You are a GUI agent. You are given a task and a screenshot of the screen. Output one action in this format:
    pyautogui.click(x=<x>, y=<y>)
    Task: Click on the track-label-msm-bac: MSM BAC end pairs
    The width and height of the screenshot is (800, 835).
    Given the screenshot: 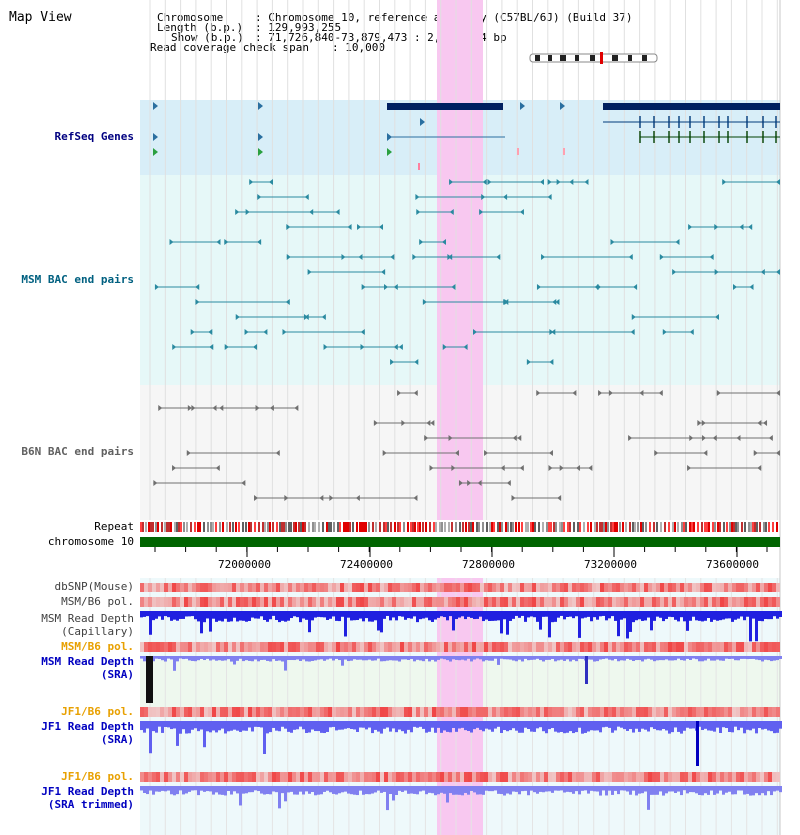 What is the action you would take?
    pyautogui.click(x=77, y=279)
    